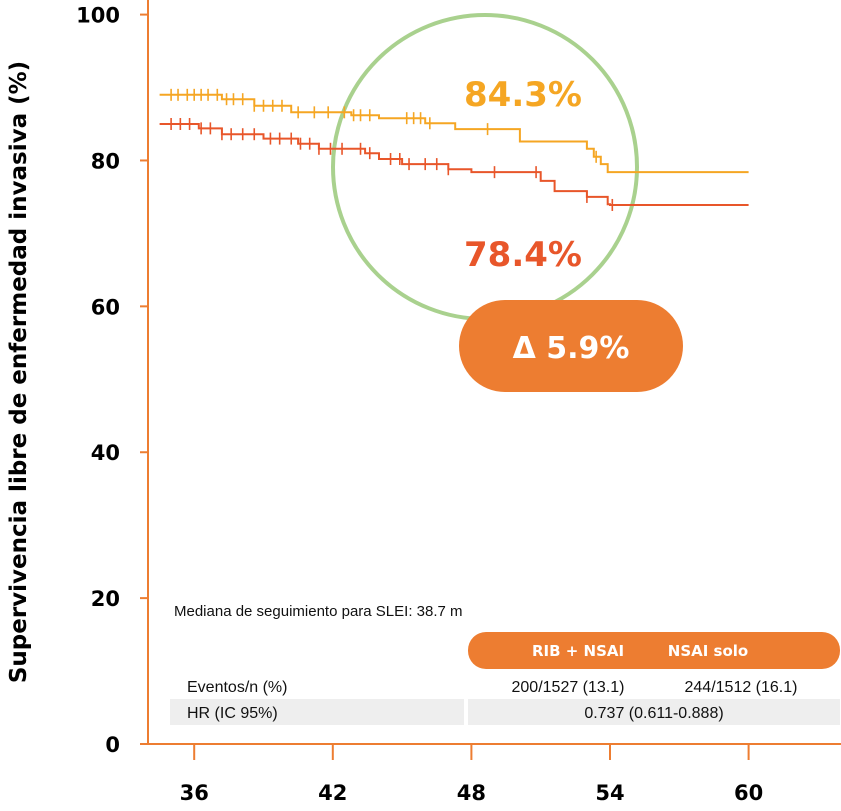  I want to click on median-followup-note: Mediana de seguimiento para SLEI: 38.7 m, so click(318, 611).